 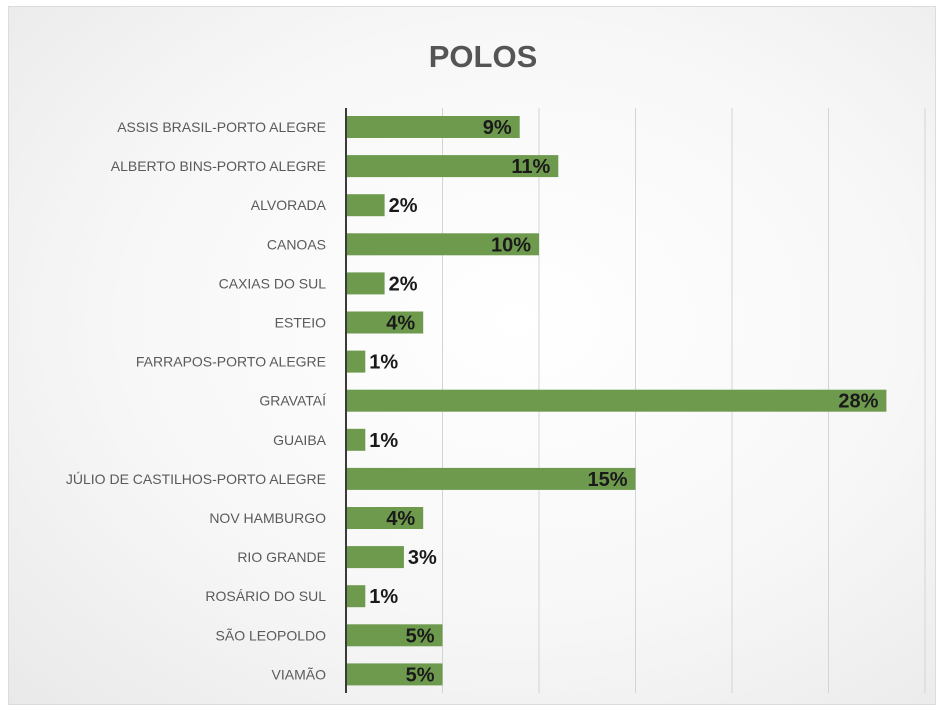 I want to click on data-label: 28%, so click(x=858, y=402).